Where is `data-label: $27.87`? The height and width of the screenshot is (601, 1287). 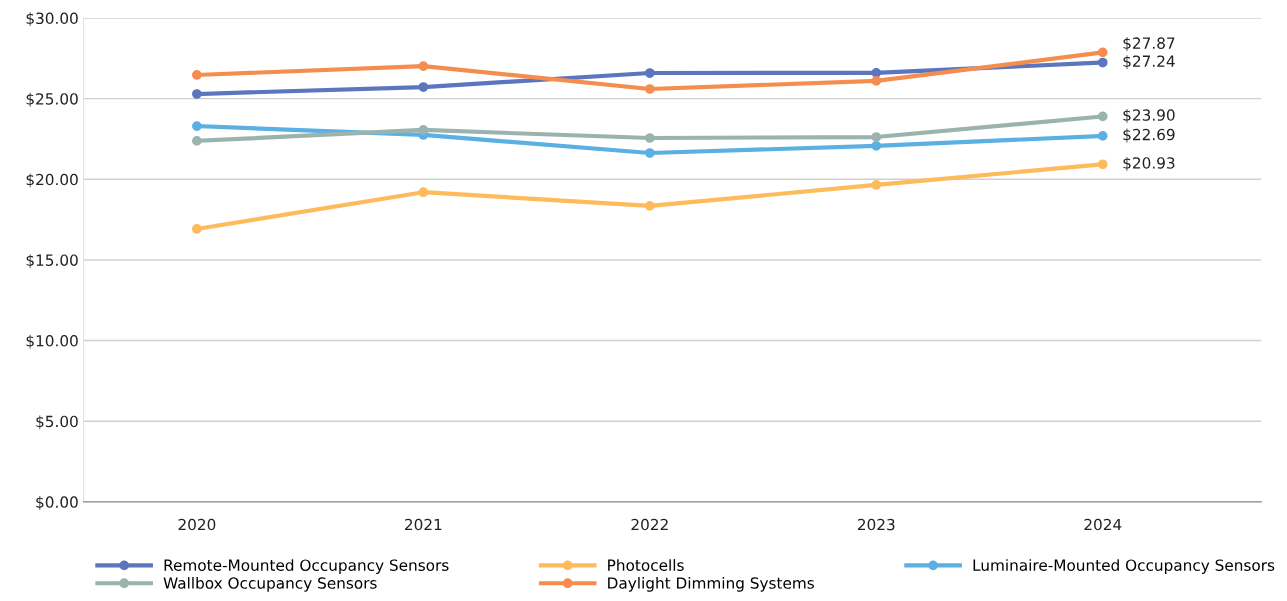 data-label: $27.87 is located at coordinates (1149, 44).